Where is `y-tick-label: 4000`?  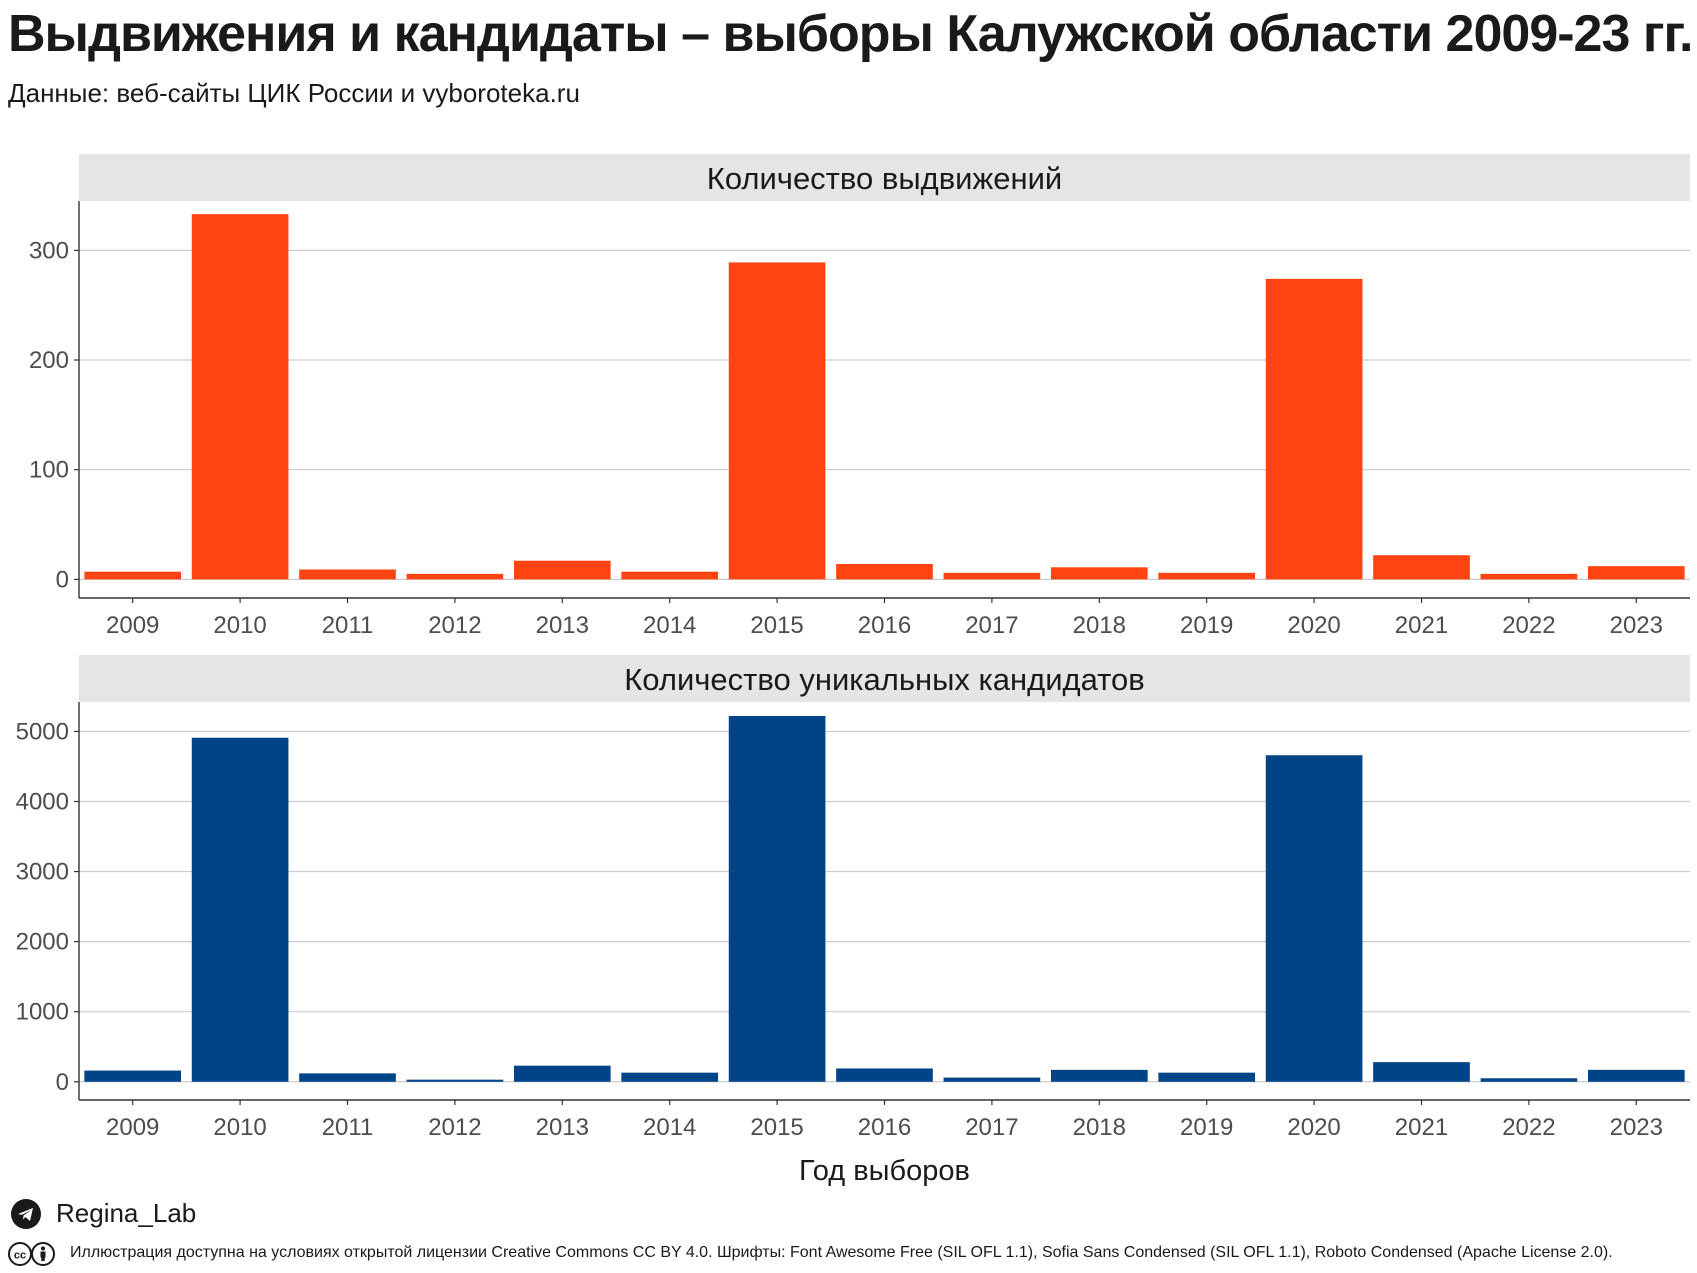
y-tick-label: 4000 is located at coordinates (42, 802).